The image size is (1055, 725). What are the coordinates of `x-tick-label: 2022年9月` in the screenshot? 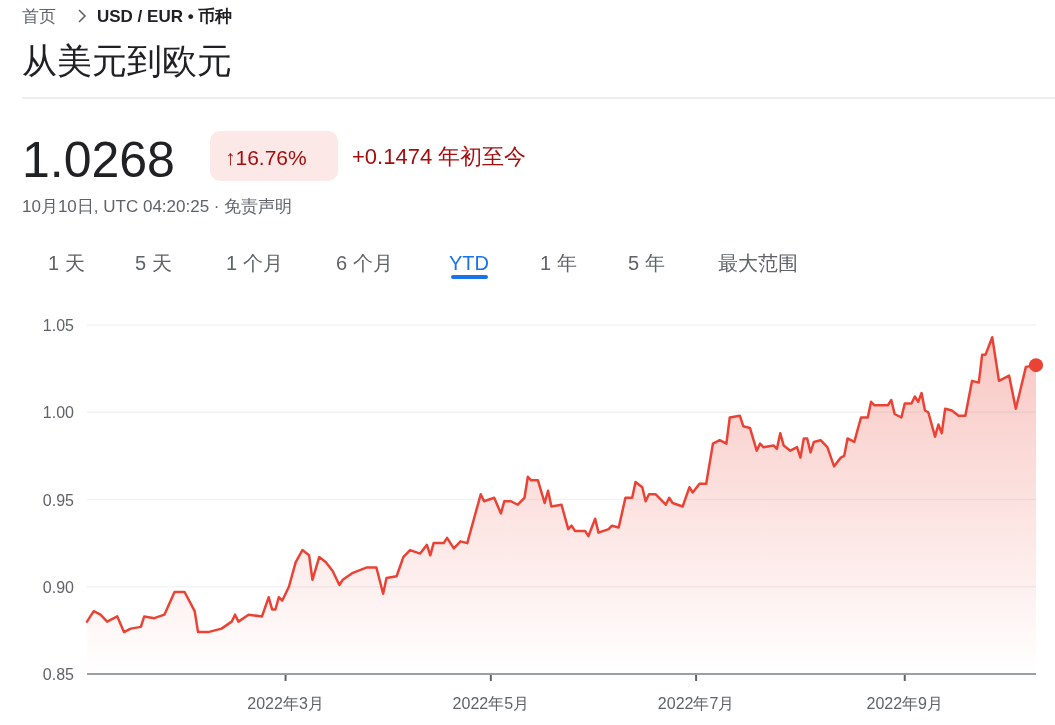 It's located at (905, 703).